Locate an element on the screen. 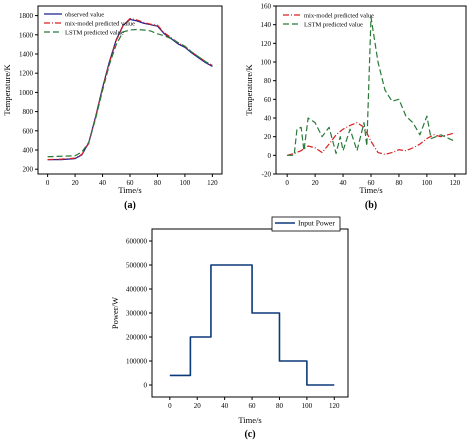 This screenshot has height=445, width=474. y-tick-label: 100 is located at coordinates (266, 63).